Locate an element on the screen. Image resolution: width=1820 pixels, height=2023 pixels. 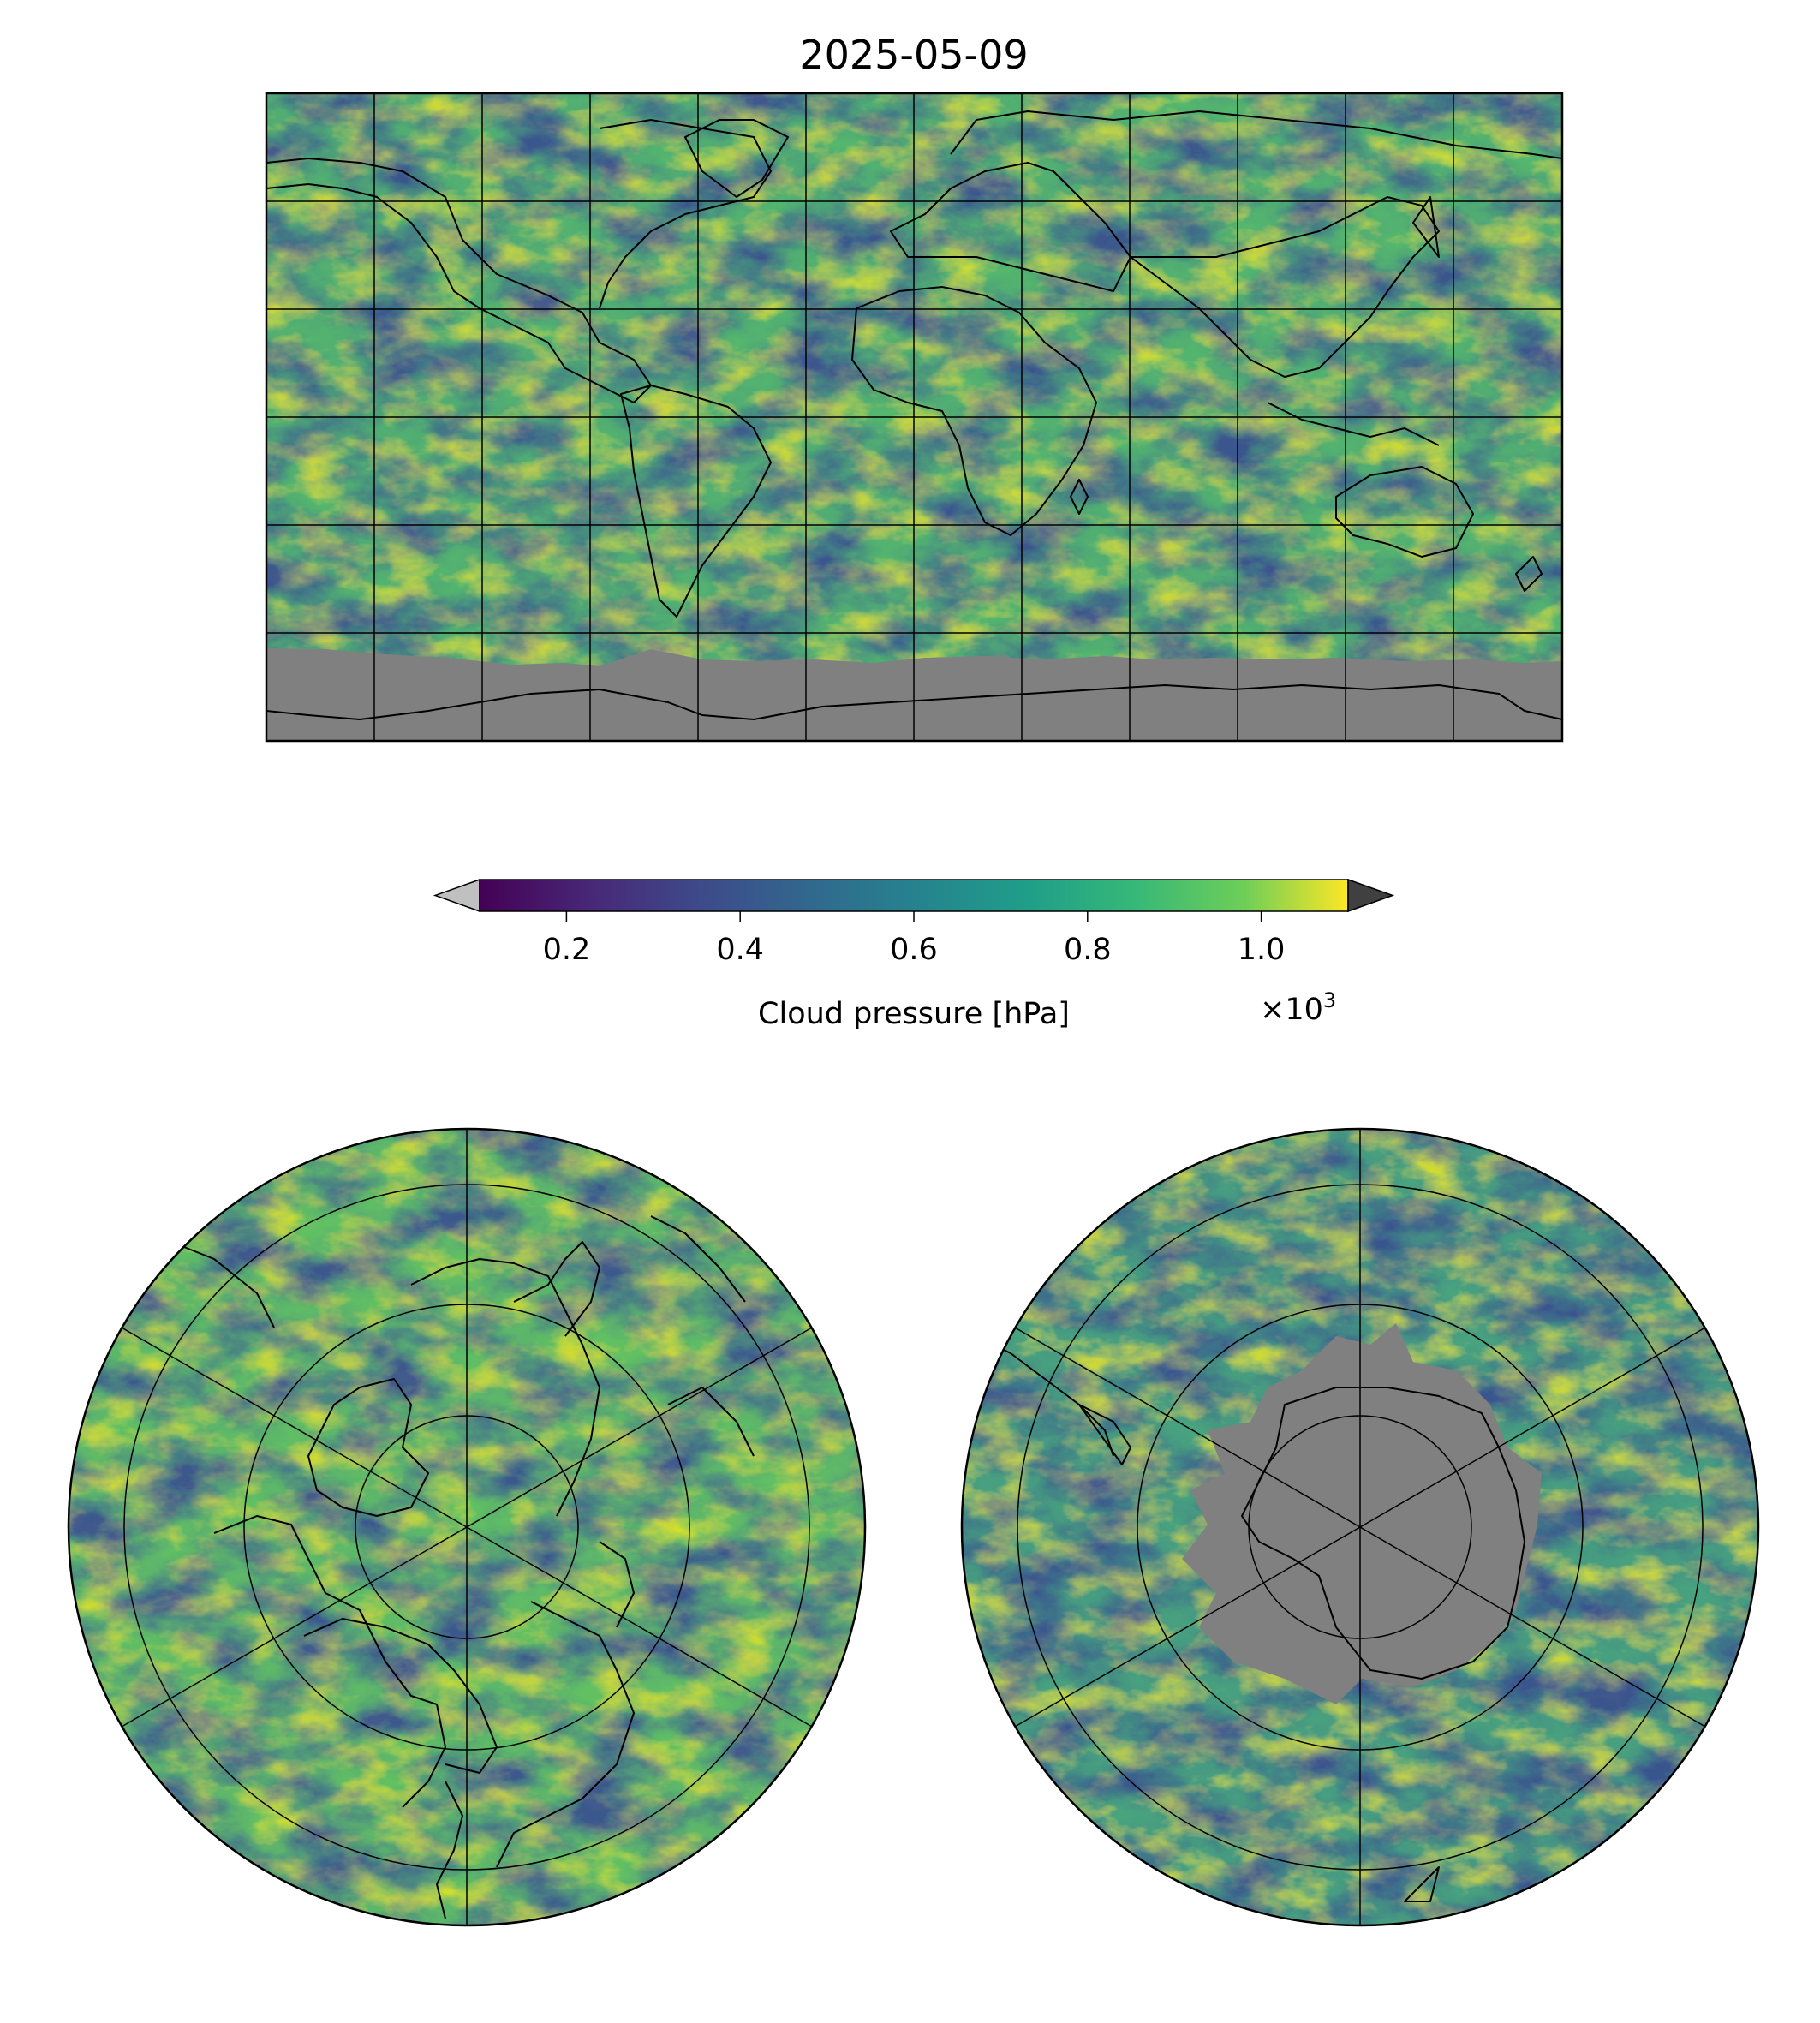
colorbar-tick-label: 0.8 is located at coordinates (1088, 950).